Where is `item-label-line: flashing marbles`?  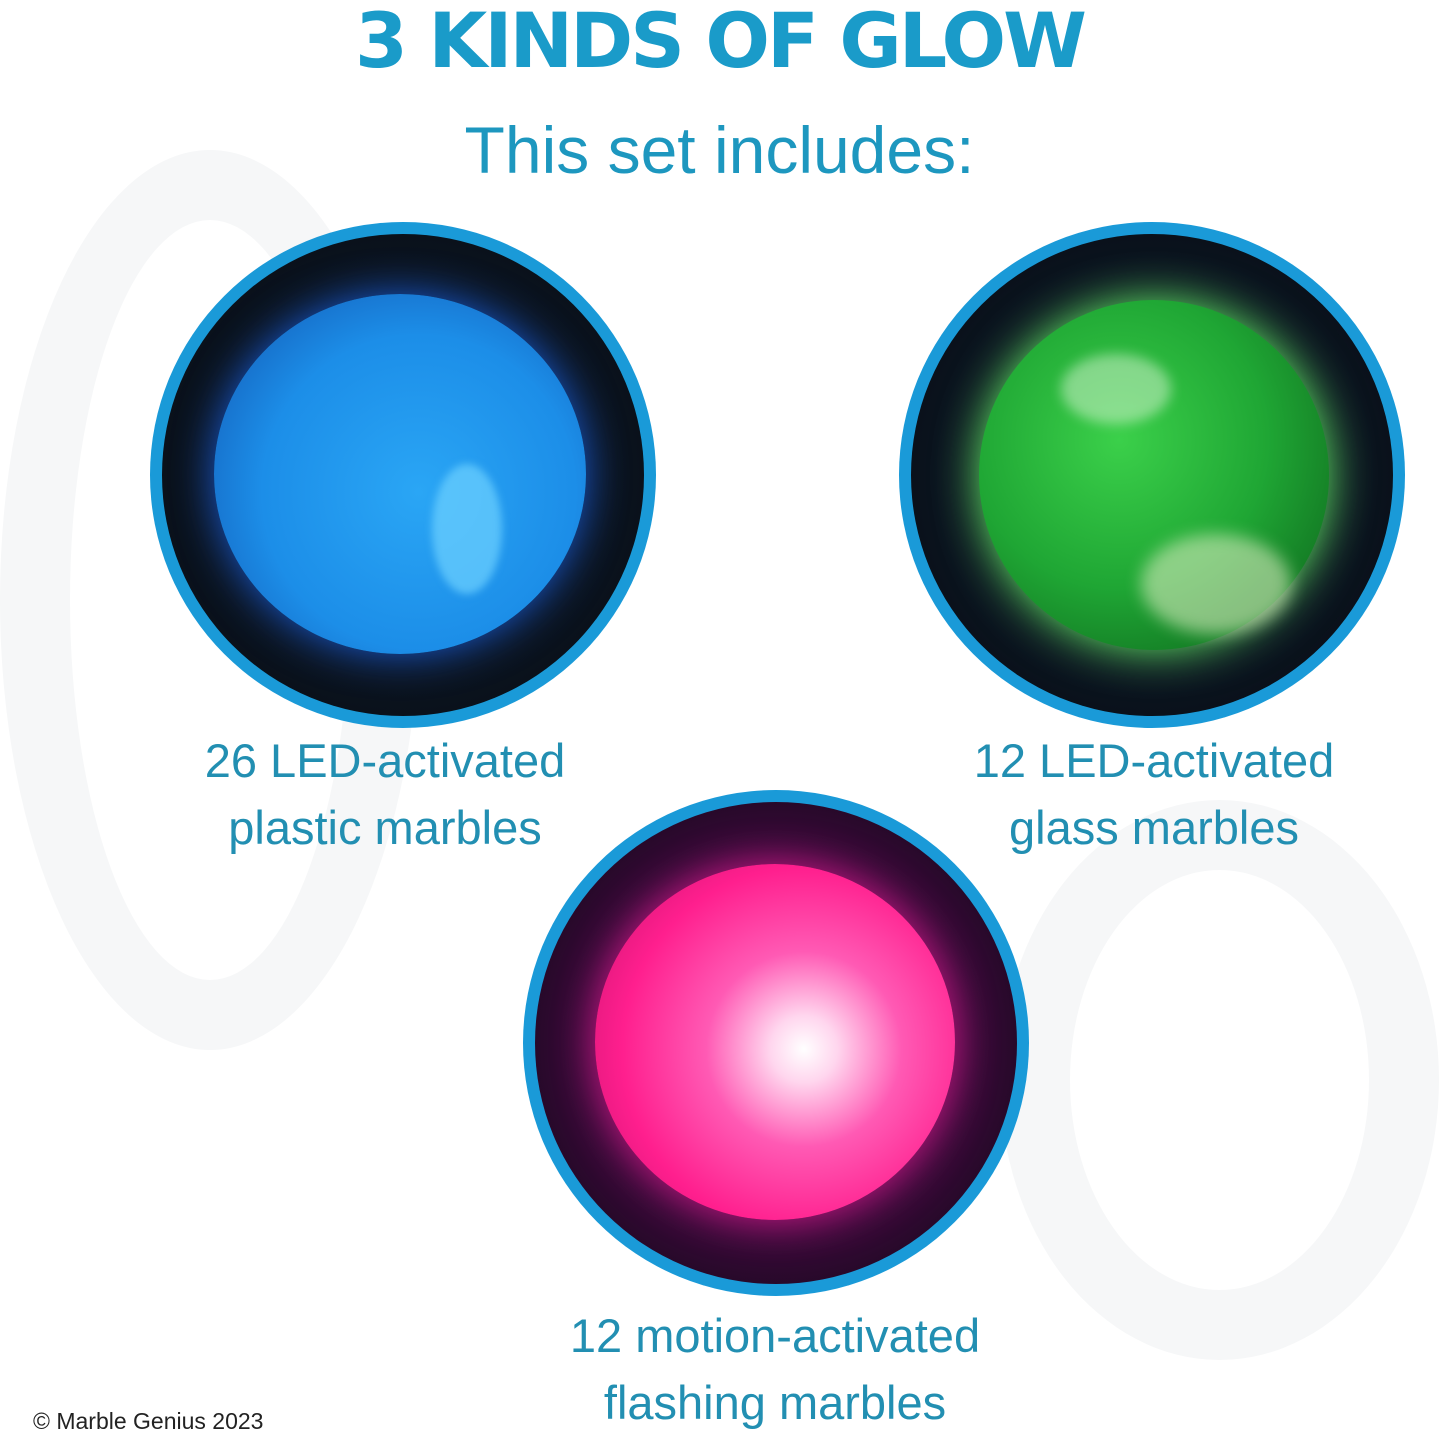 item-label-line: flashing marbles is located at coordinates (775, 1402).